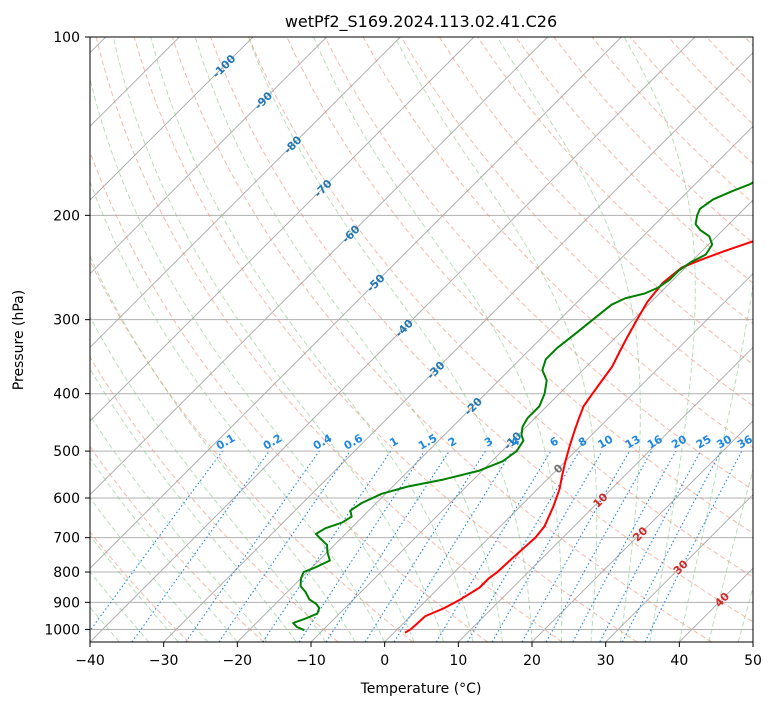 This screenshot has width=775, height=708. Describe the element at coordinates (753, 661) in the screenshot. I see `x-tick-label: 50` at that location.